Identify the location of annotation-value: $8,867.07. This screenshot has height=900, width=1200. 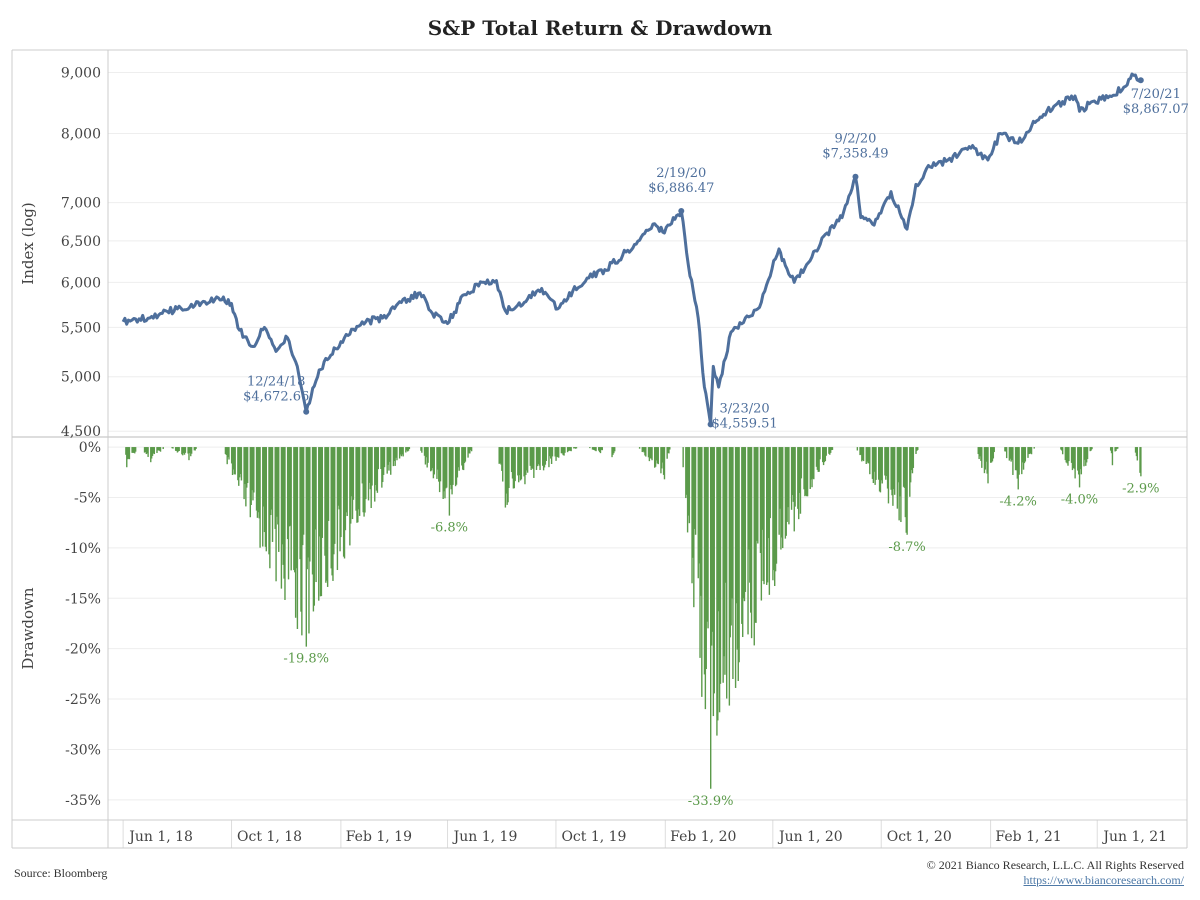
(1156, 109).